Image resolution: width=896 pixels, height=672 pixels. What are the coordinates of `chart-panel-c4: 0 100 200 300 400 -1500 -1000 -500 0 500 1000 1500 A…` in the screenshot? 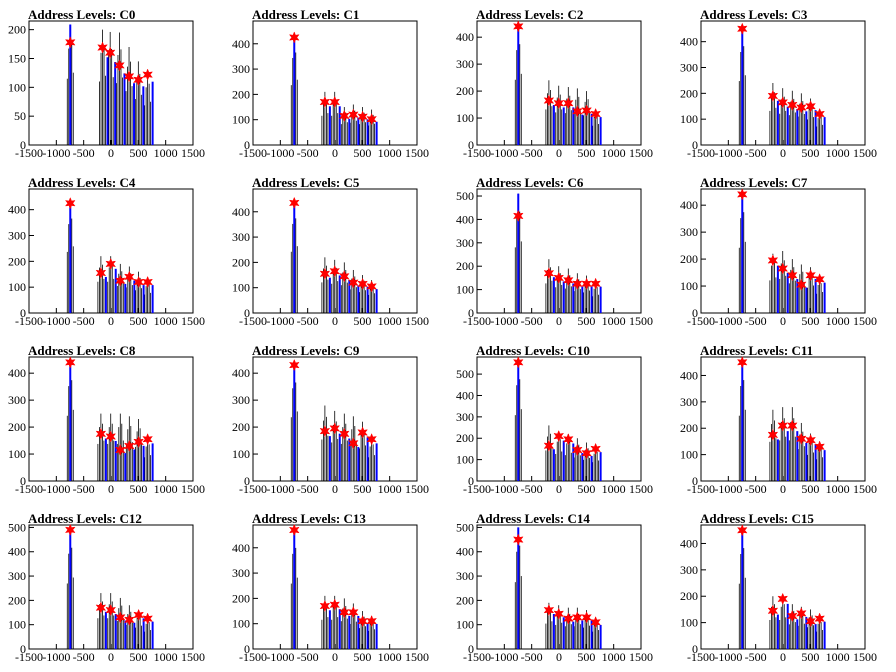 It's located at (112, 252).